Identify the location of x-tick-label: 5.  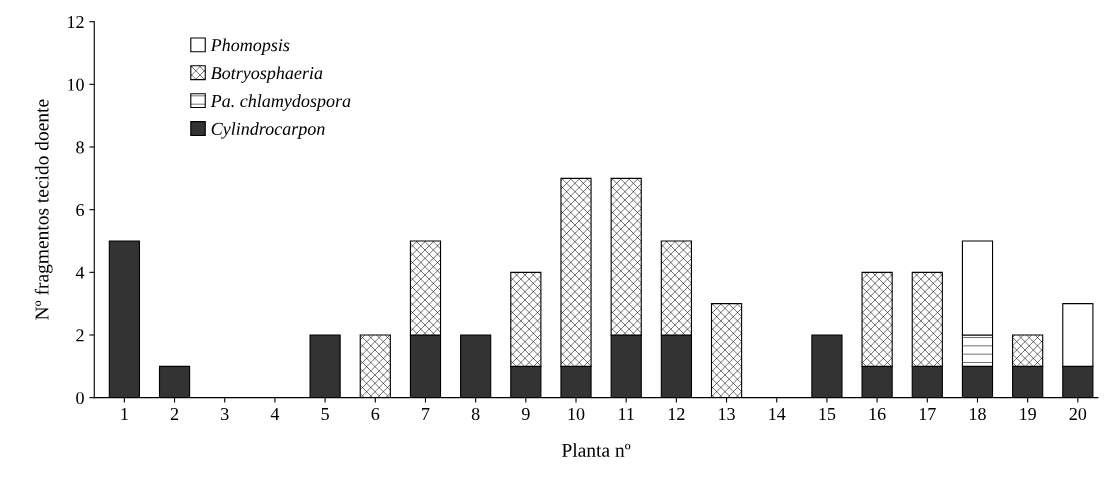
(325, 414).